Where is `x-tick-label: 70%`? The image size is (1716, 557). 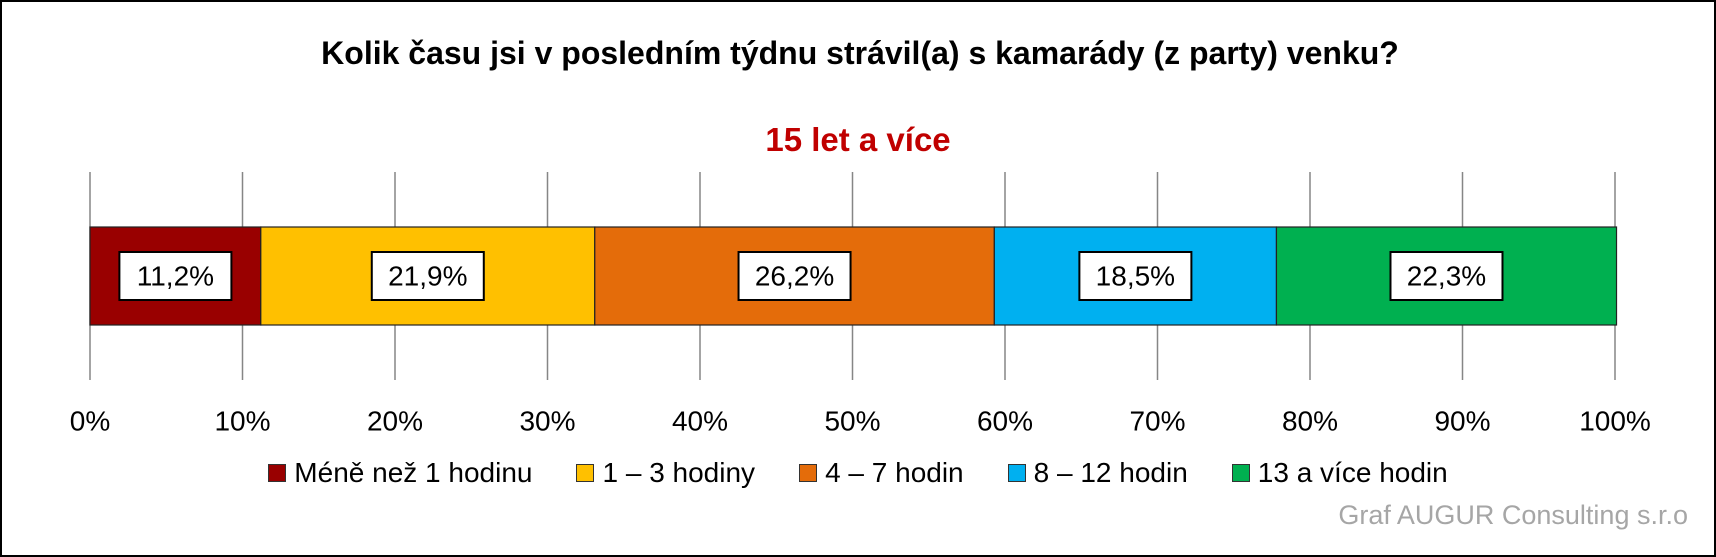 x-tick-label: 70% is located at coordinates (1157, 420).